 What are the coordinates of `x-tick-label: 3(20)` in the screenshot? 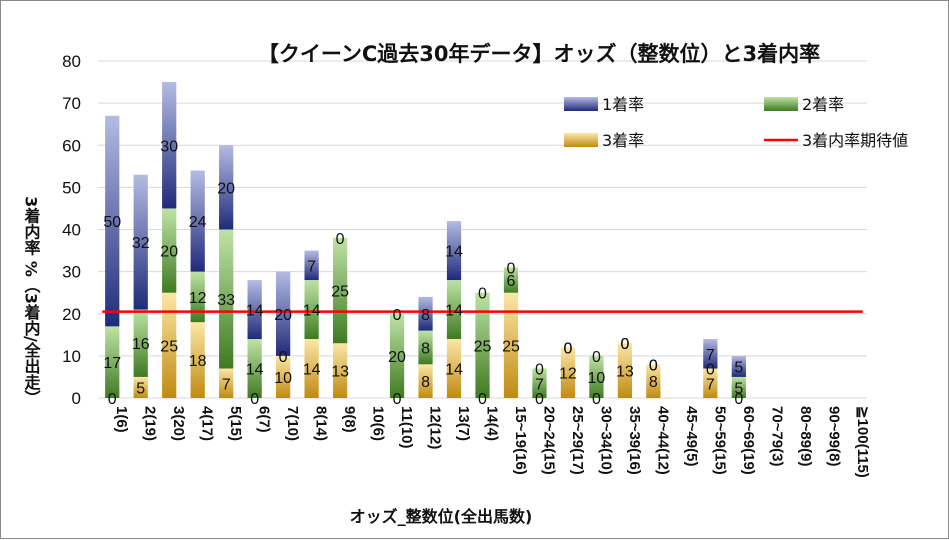 It's located at (178, 423).